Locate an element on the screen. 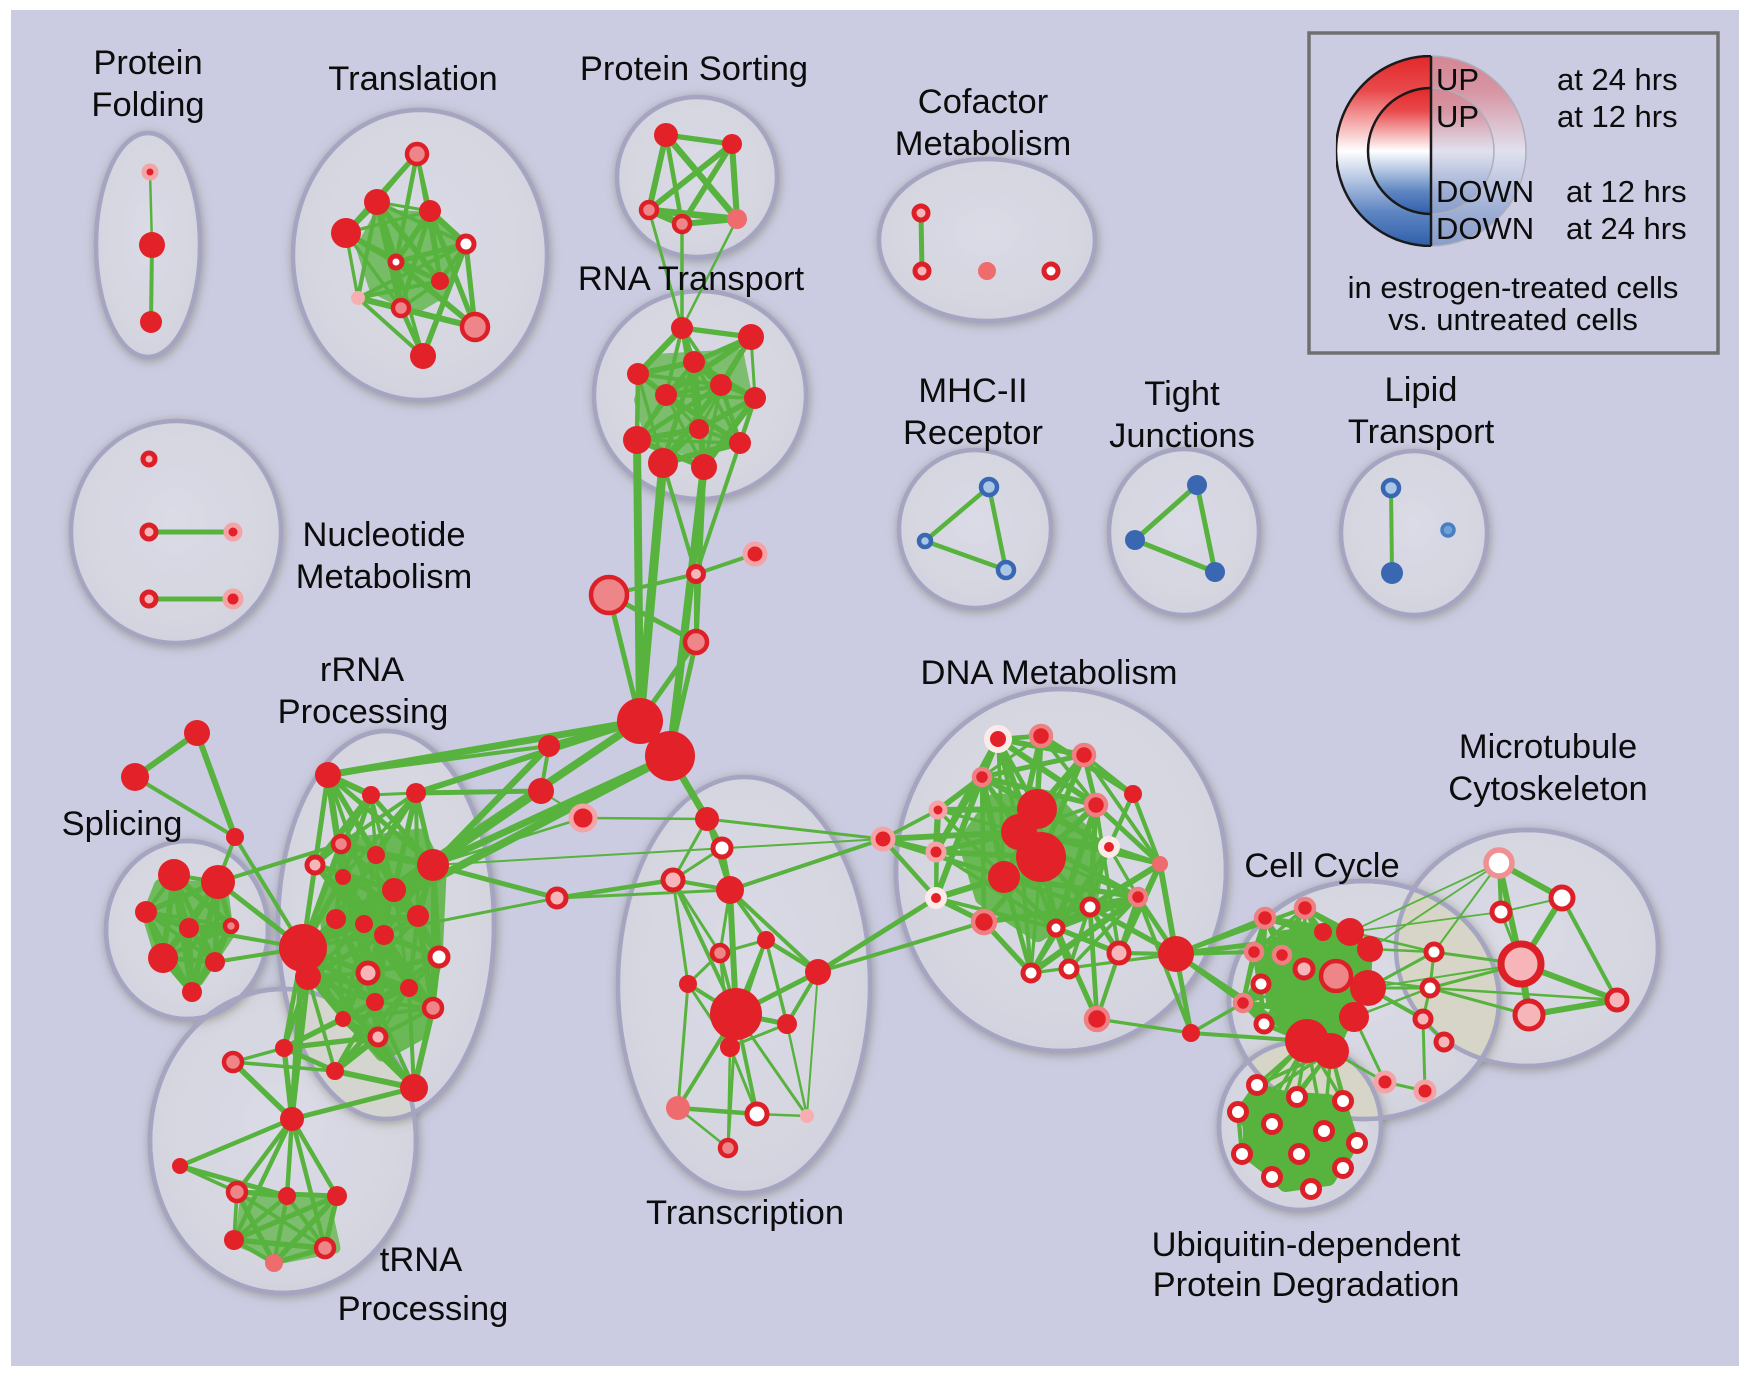 This screenshot has height=1376, width=1750. svg-text: Protein Sorting is located at coordinates (694, 69).